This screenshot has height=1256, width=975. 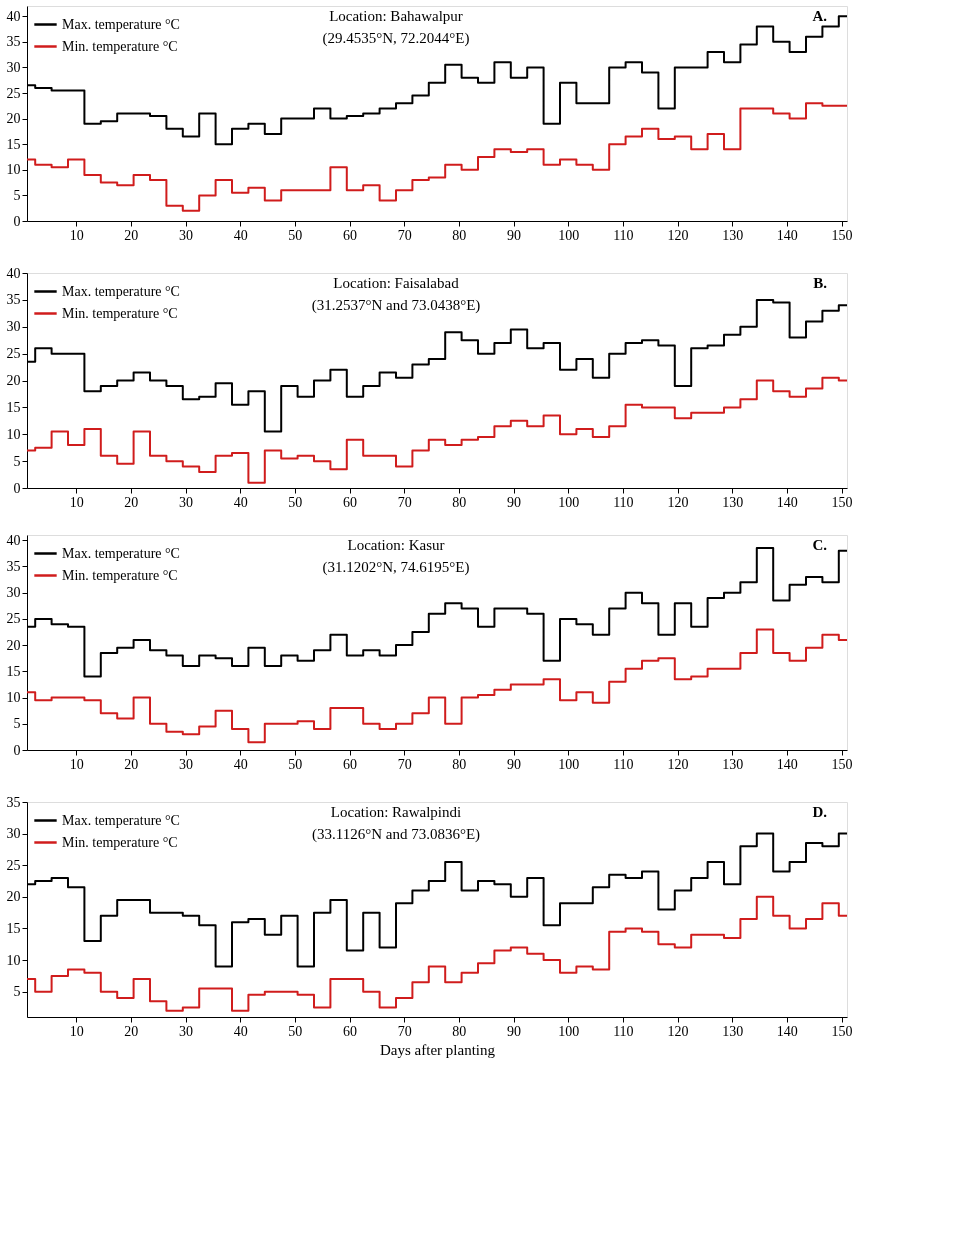 What do you see at coordinates (820, 812) in the screenshot?
I see `annotation: D.` at bounding box center [820, 812].